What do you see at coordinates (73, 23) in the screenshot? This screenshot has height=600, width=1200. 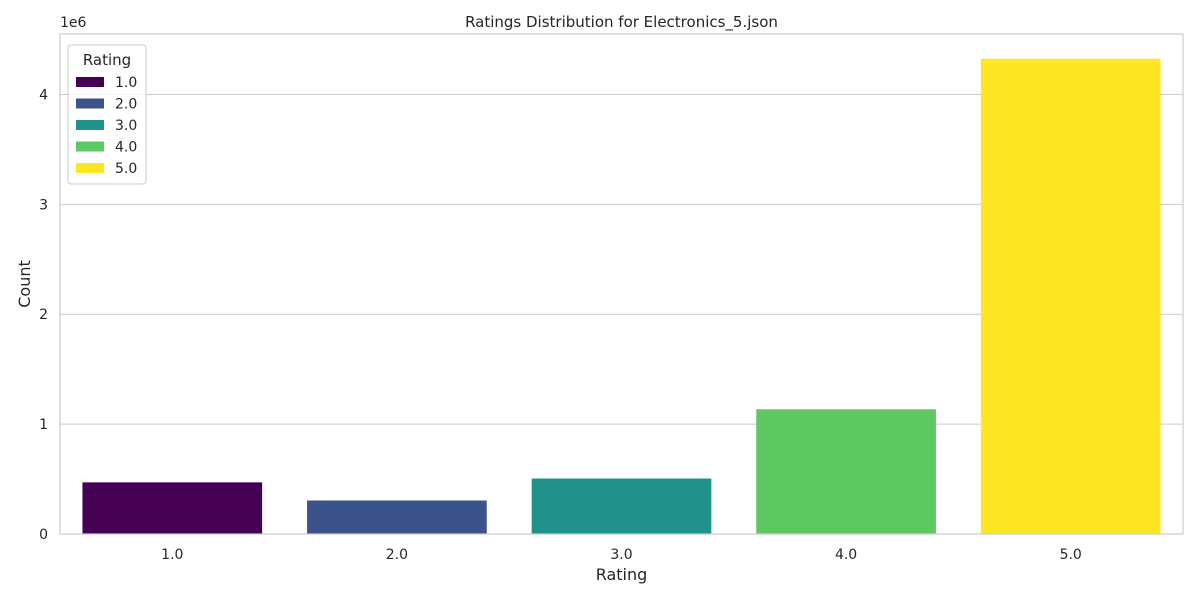 I see `y-axis-offset-label: 1e6` at bounding box center [73, 23].